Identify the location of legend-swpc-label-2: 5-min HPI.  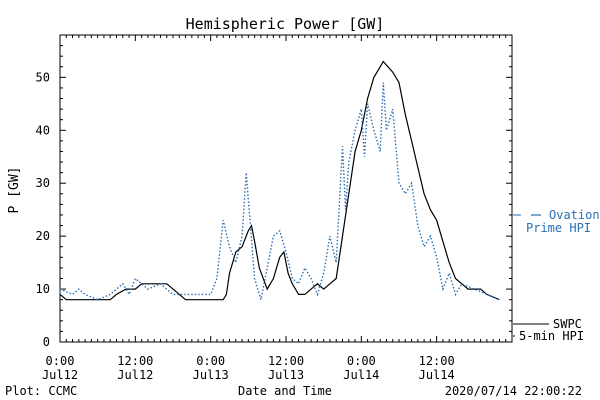
(551, 336).